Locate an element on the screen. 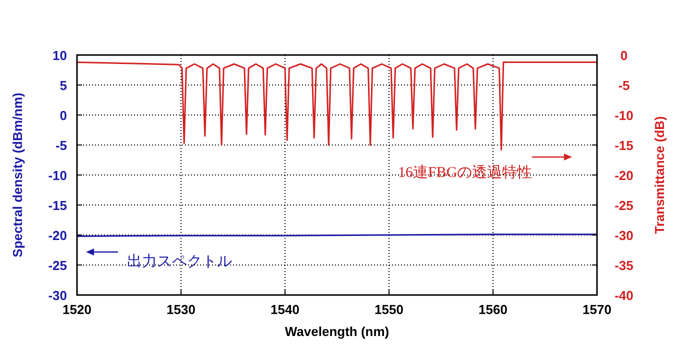  y2-tick-label: -15 is located at coordinates (624, 145).